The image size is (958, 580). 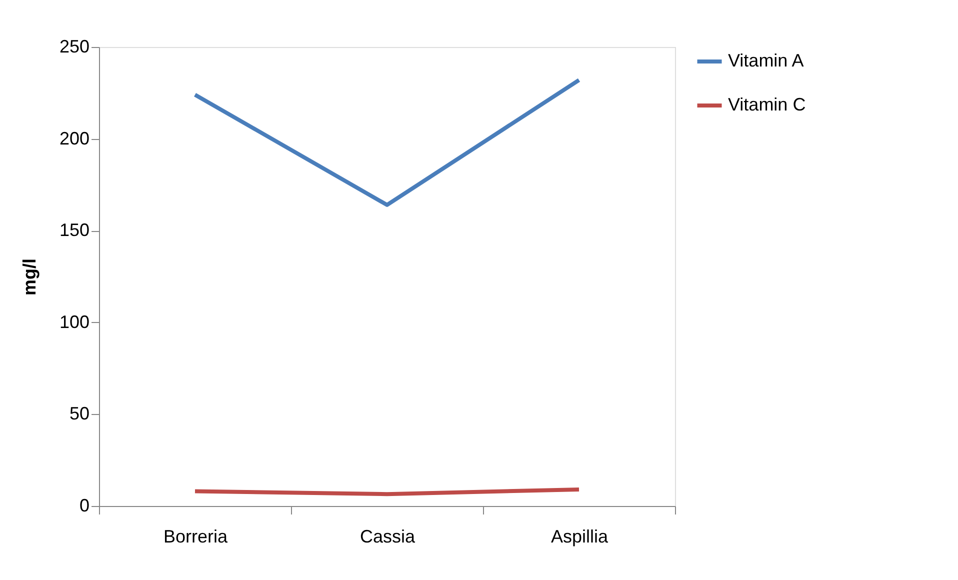 What do you see at coordinates (74, 138) in the screenshot?
I see `y-tick-label: 200` at bounding box center [74, 138].